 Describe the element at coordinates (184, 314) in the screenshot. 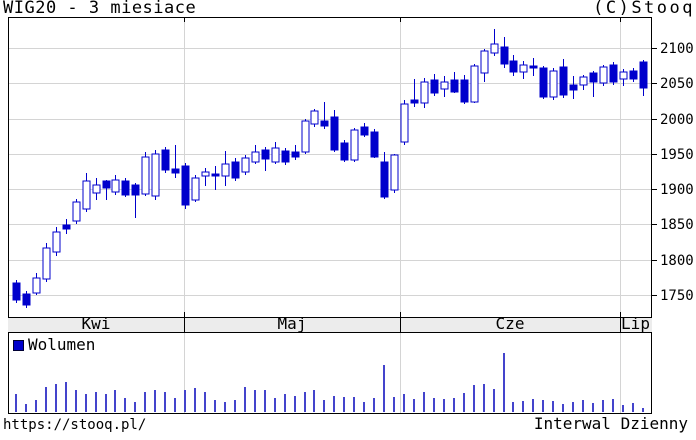

I see `month-tick-bottom` at that location.